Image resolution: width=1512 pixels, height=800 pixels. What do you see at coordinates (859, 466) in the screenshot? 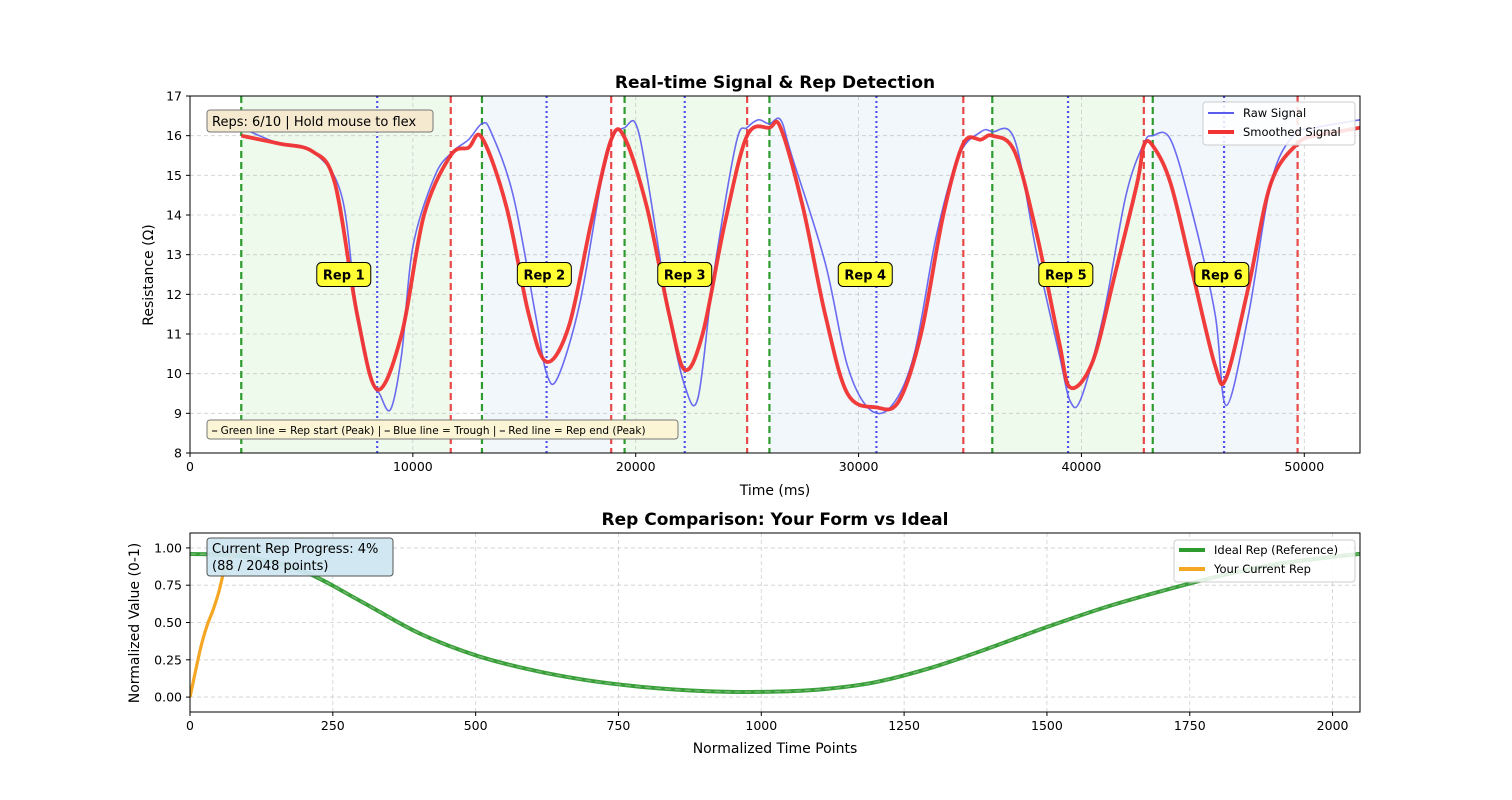
I see `x-tick-label: 30000` at bounding box center [859, 466].